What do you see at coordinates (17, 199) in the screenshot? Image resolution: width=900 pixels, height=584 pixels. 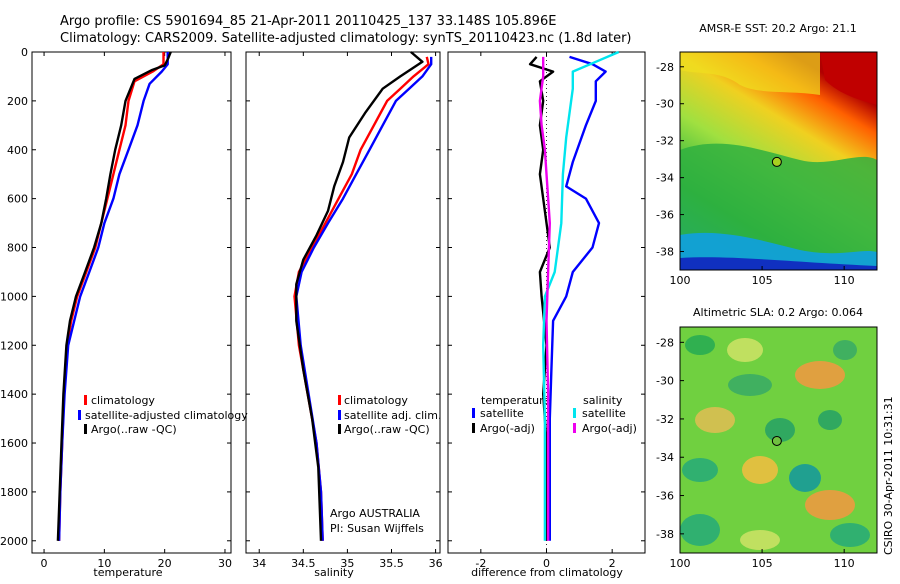 I see `depth-tick-label: 600` at bounding box center [17, 199].